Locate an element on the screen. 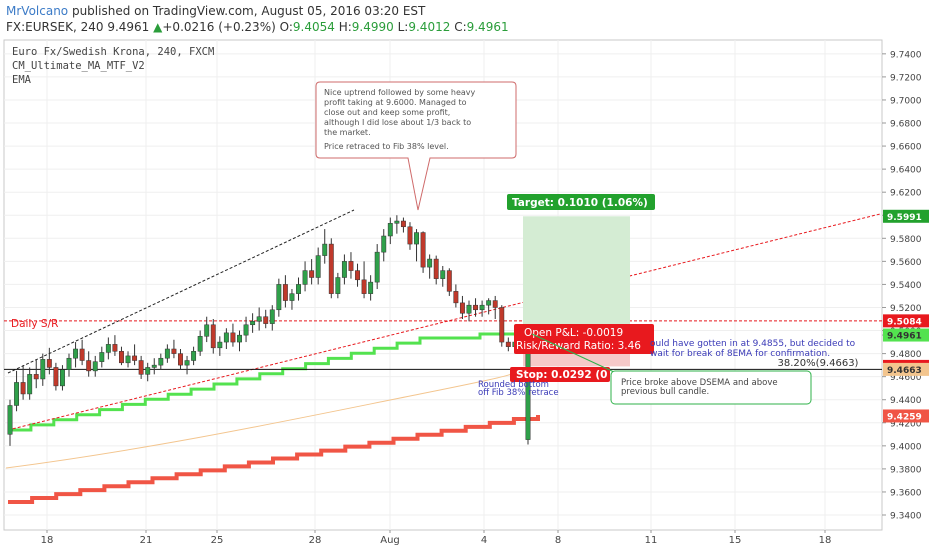 This screenshot has height=550, width=932. legend-line-ma: CM_Ultimate_MA_MTF_V2 is located at coordinates (78, 66).